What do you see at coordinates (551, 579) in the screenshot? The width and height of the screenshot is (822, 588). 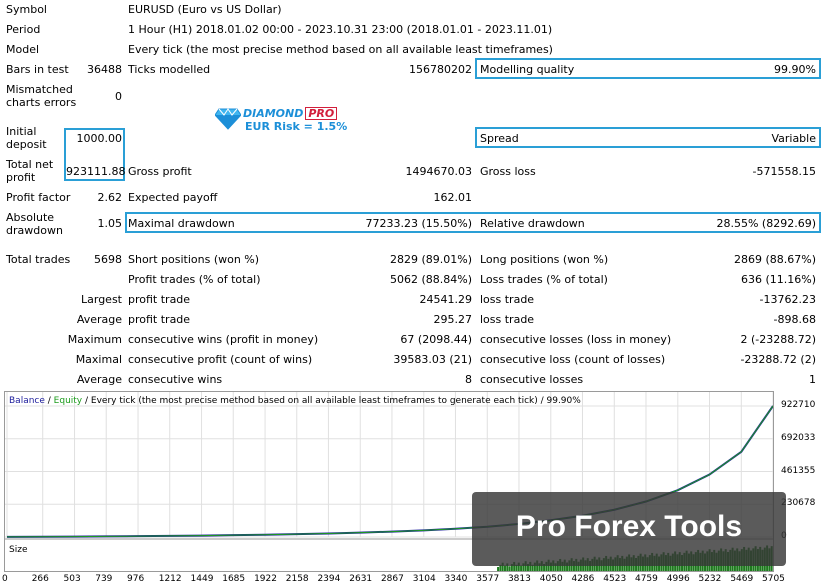 I see `x-tick-label: 4050` at bounding box center [551, 579].